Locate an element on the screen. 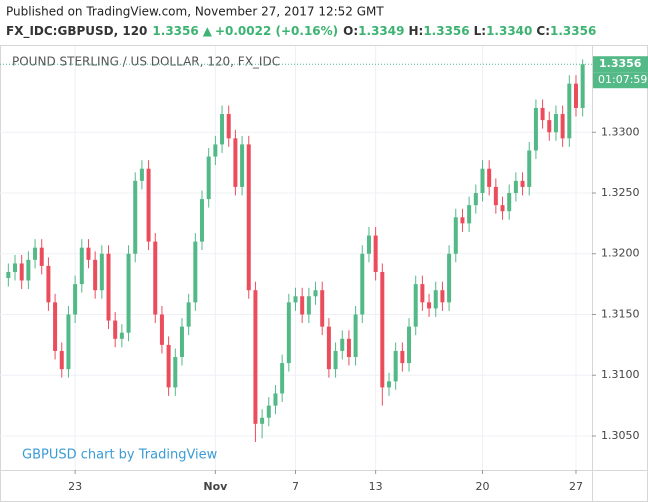 This screenshot has height=502, width=648. x-tick-label: 23 is located at coordinates (75, 486).